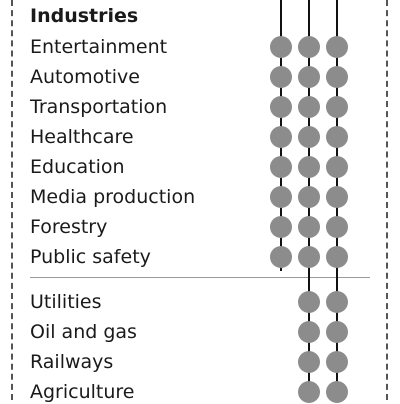 The image size is (400, 404). Describe the element at coordinates (12, 200) in the screenshot. I see `left-dashed-border` at that location.